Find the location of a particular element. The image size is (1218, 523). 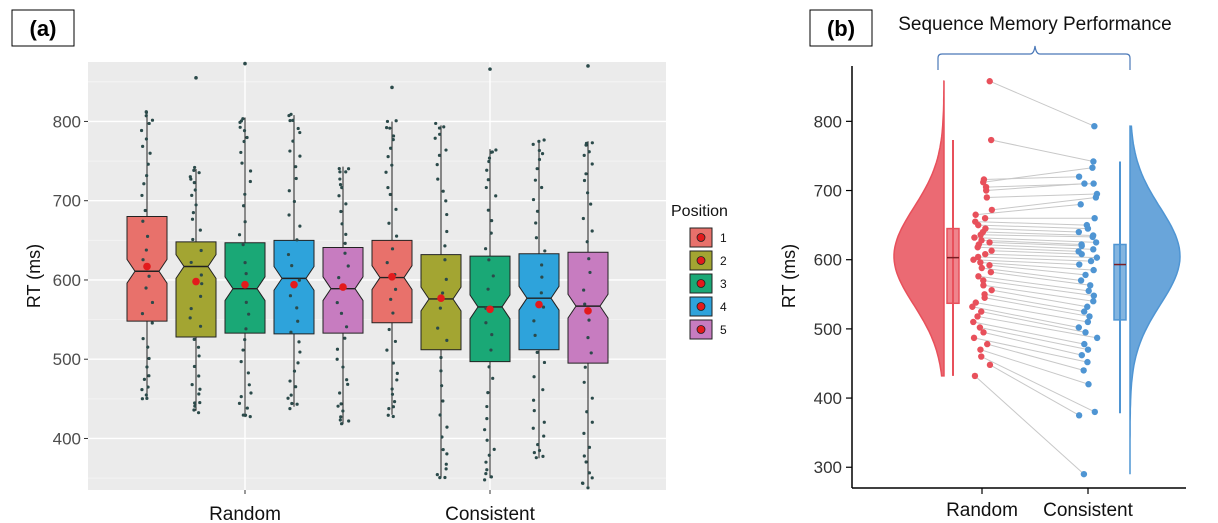

panel-b-paired-lines is located at coordinates (1035, 277).